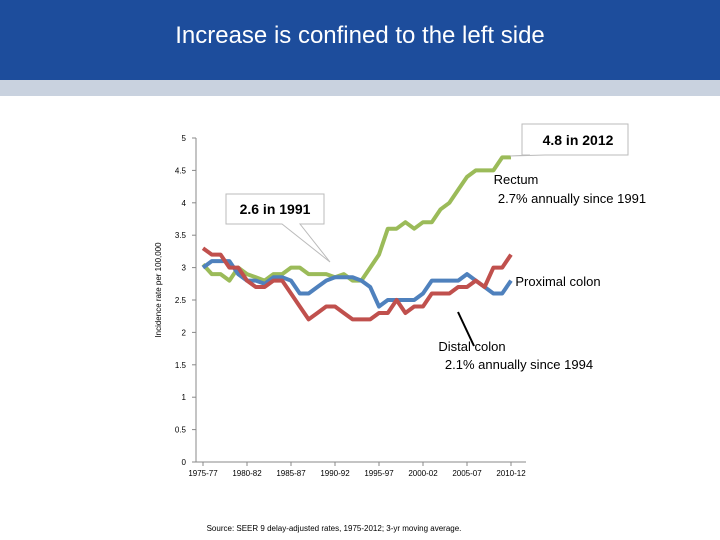  What do you see at coordinates (357, 238) in the screenshot?
I see `series-group` at bounding box center [357, 238].